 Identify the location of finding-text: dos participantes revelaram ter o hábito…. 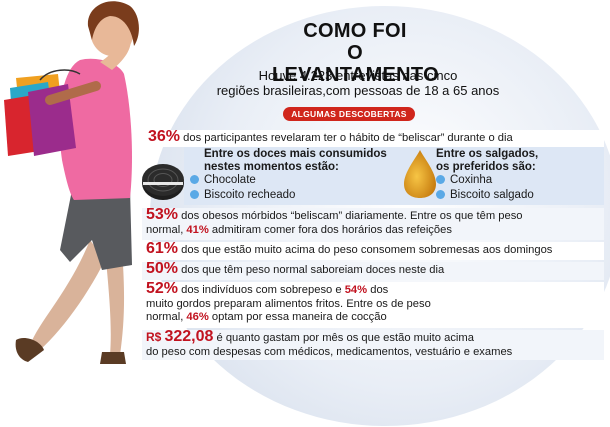
(346, 138).